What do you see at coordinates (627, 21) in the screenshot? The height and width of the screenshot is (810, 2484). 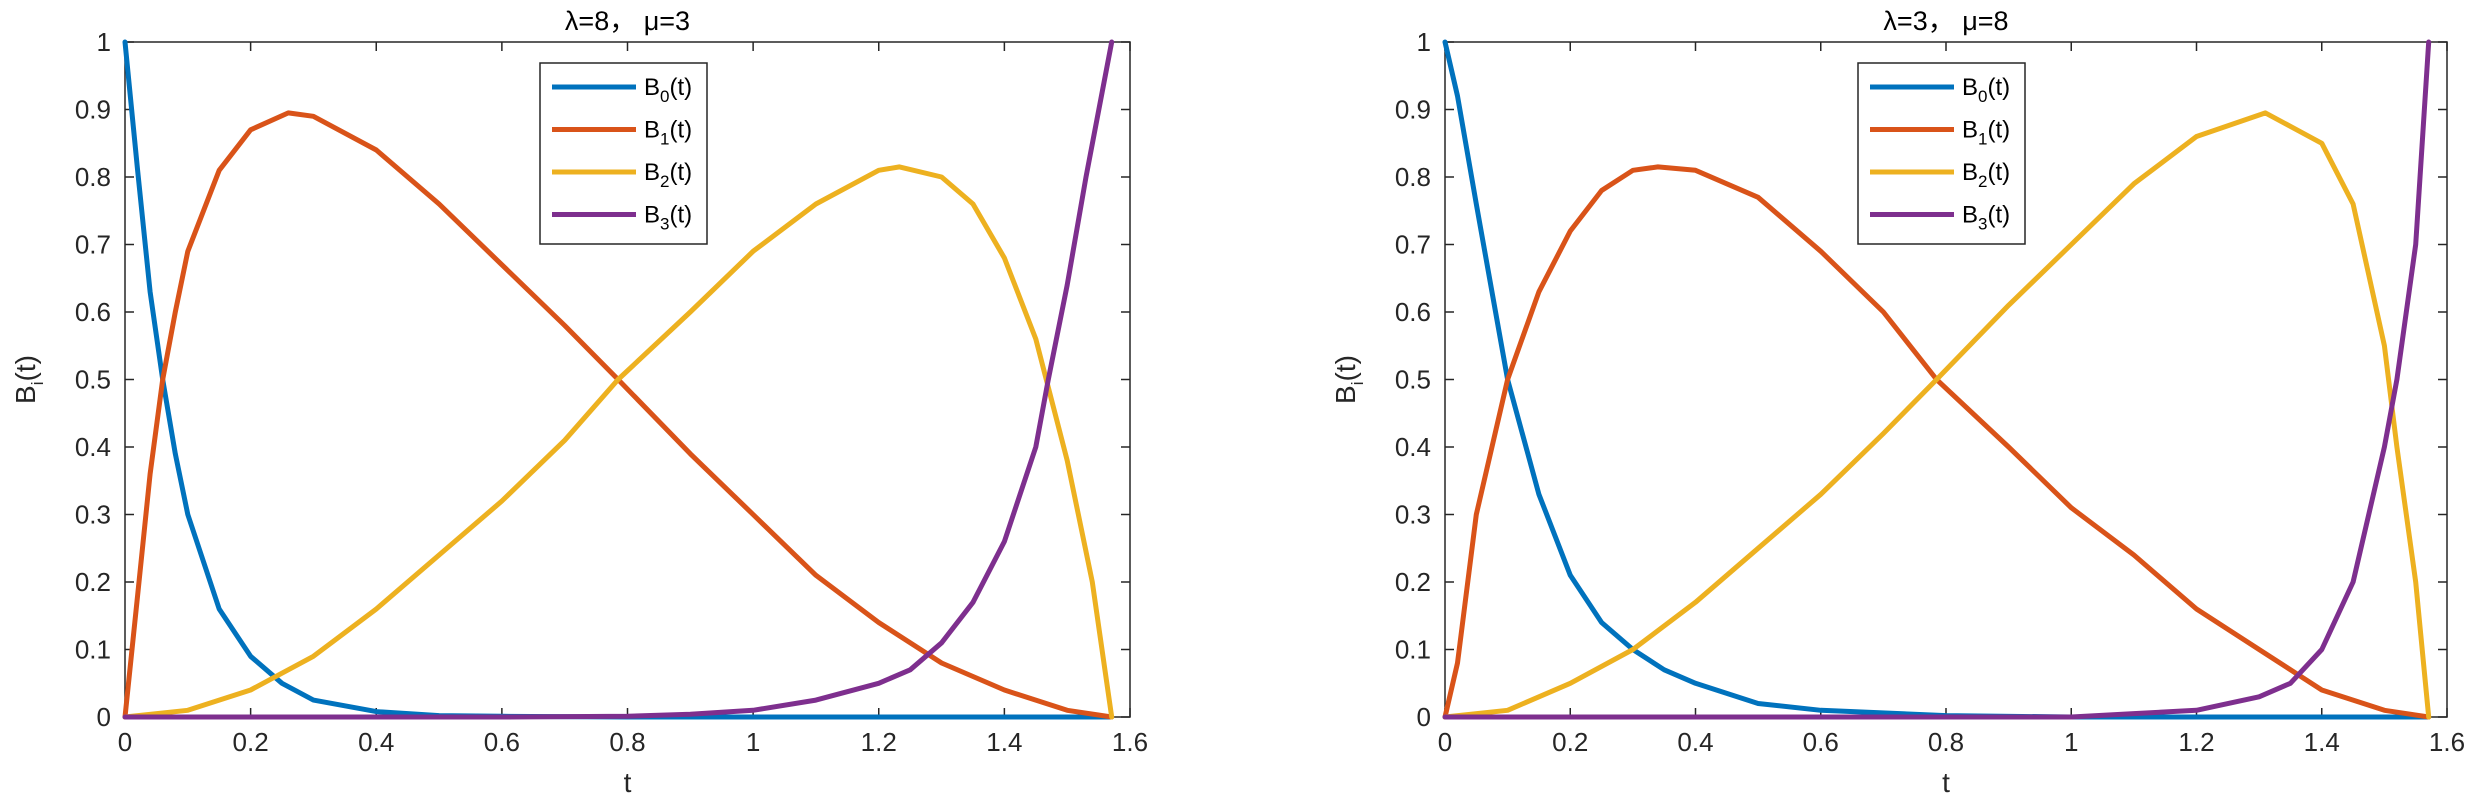 I see `chart-title: λ=8， μ=3` at bounding box center [627, 21].